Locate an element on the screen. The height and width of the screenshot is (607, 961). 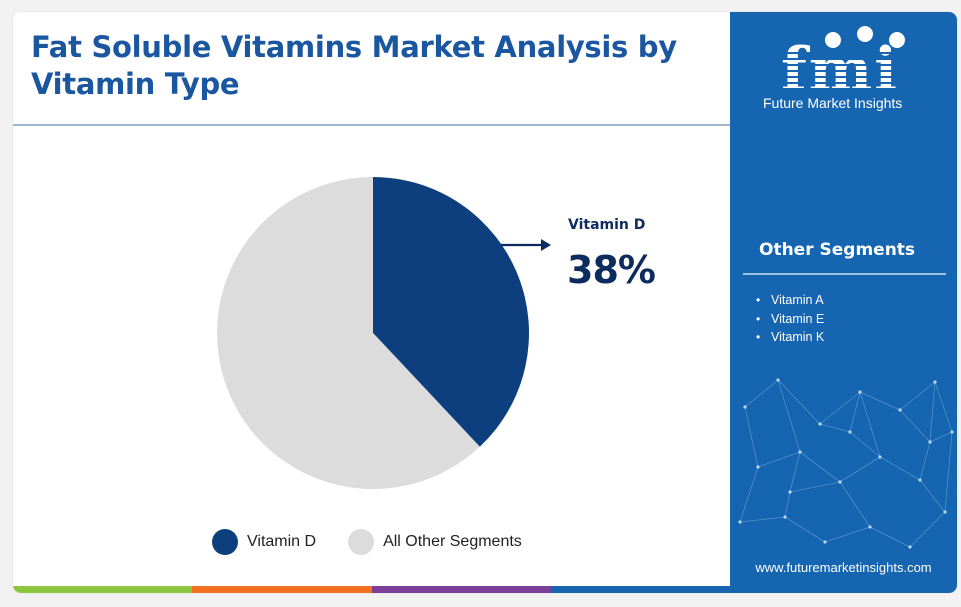
segment-label: Vitamin A is located at coordinates (797, 300).